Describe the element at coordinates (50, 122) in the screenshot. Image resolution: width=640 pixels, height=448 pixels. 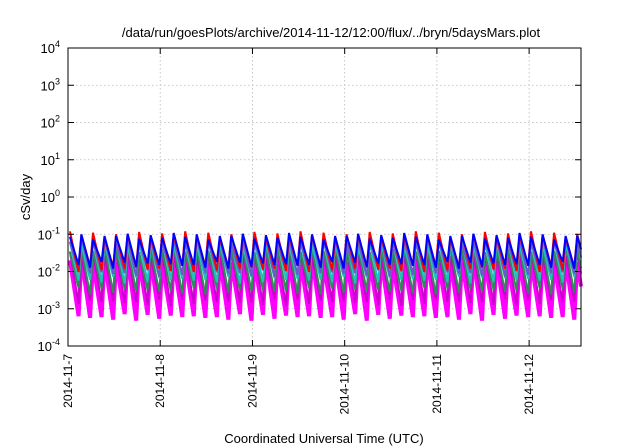
I see `y-tick-label: 10²` at that location.